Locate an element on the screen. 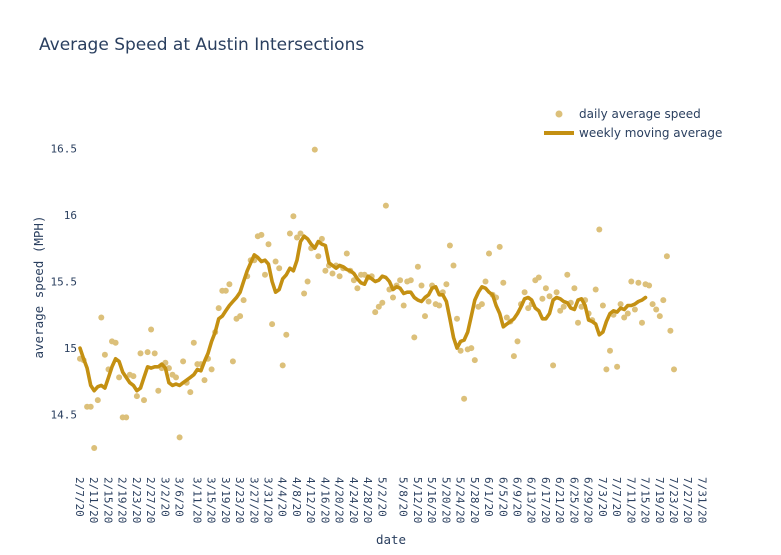 This screenshot has width=781, height=555. x-tick-label: 2/23/20 is located at coordinates (136, 500).